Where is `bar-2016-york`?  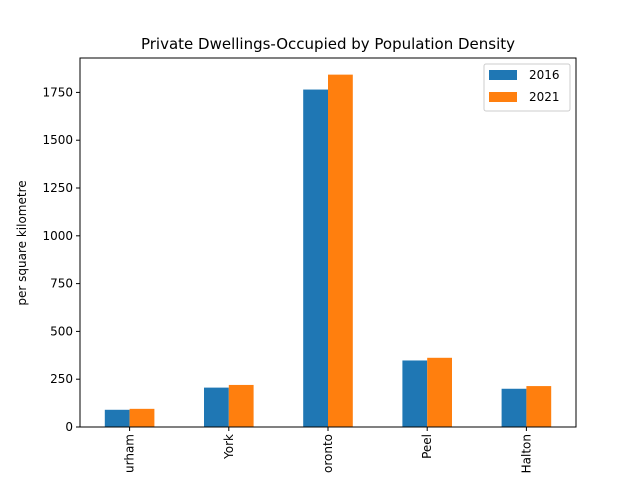
bar-2016-york is located at coordinates (216, 407).